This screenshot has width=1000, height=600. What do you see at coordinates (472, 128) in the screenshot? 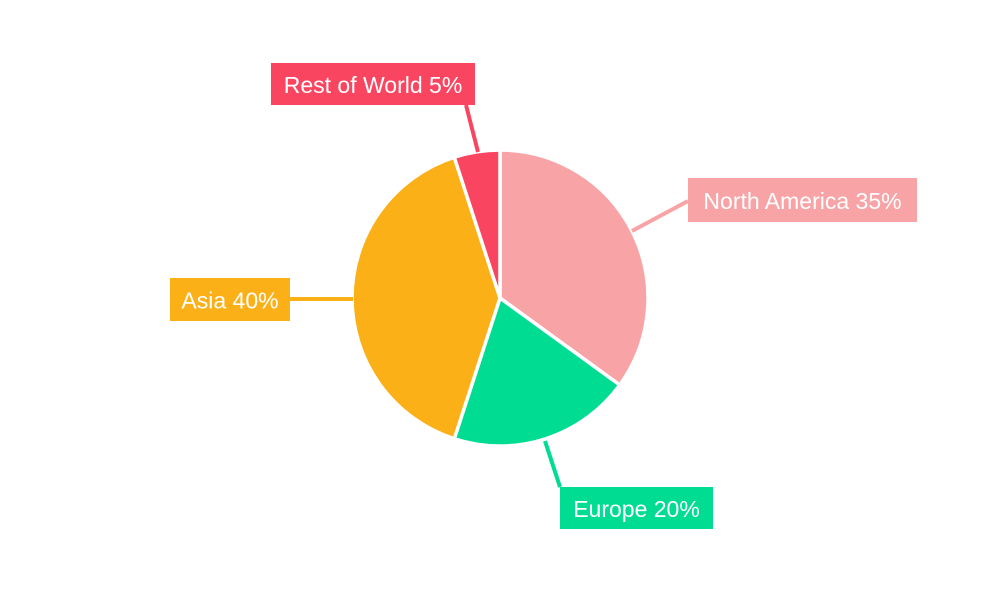
I see `leader-line-rest-of-world` at bounding box center [472, 128].